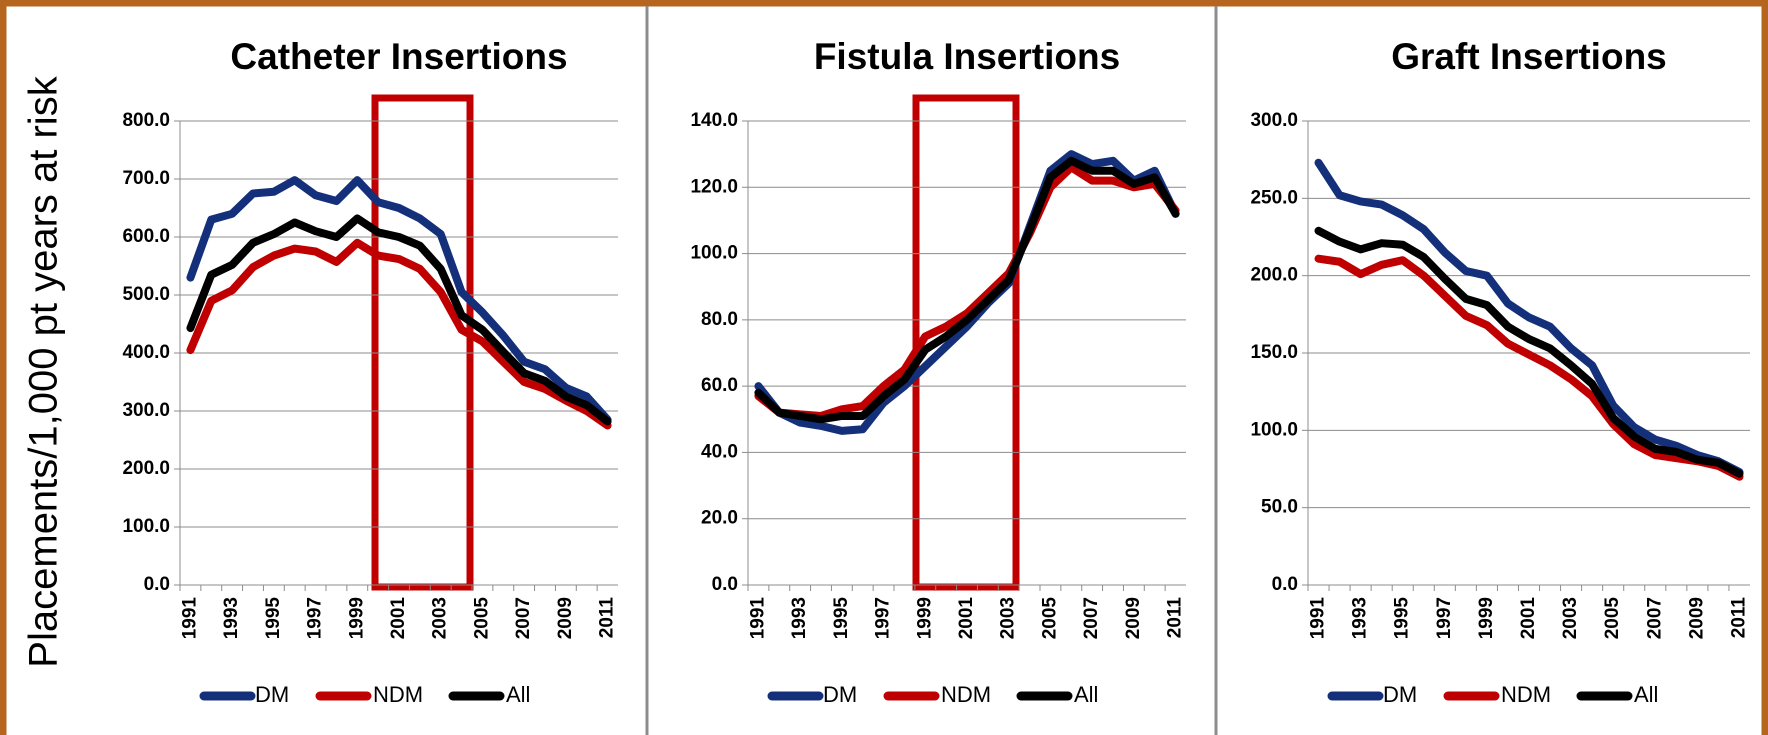 Image resolution: width=1768 pixels, height=735 pixels. What do you see at coordinates (719, 518) in the screenshot?
I see `y-tick-label: 20.0` at bounding box center [719, 518].